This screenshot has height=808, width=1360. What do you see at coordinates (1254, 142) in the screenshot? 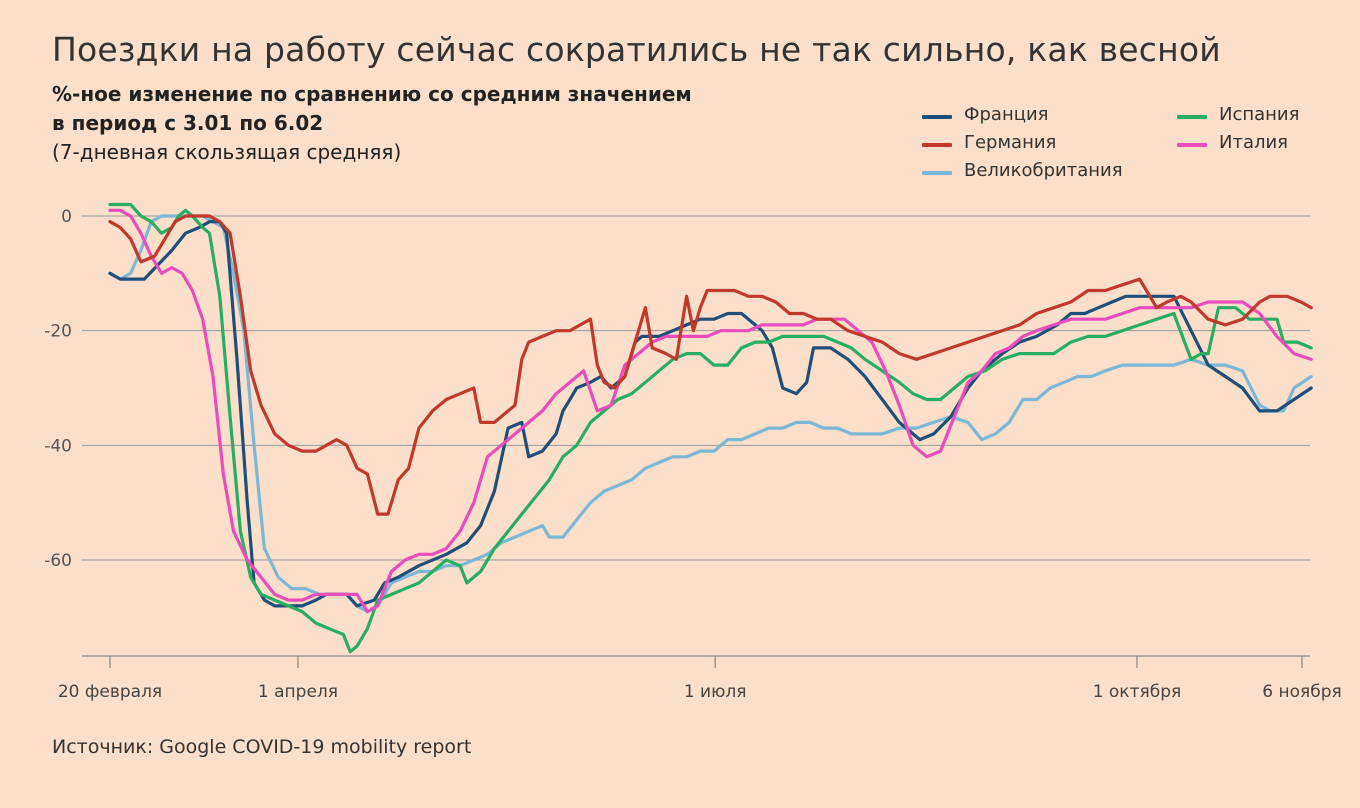
I see `legend-label-italy: Италия` at bounding box center [1254, 142].